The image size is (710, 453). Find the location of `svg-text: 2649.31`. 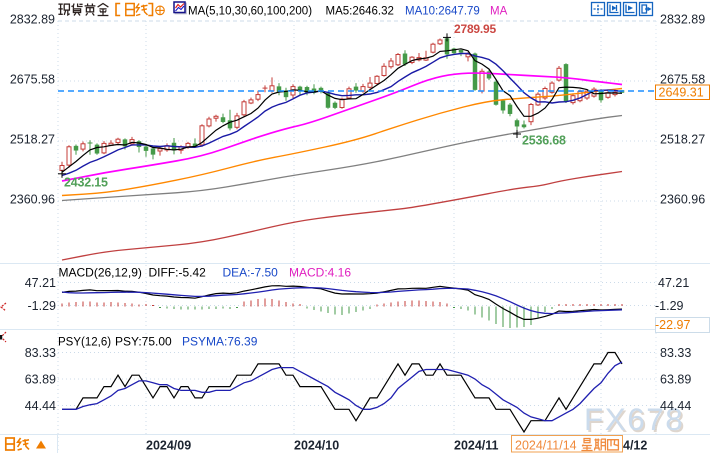

svg-text: 2649.31 is located at coordinates (681, 93).